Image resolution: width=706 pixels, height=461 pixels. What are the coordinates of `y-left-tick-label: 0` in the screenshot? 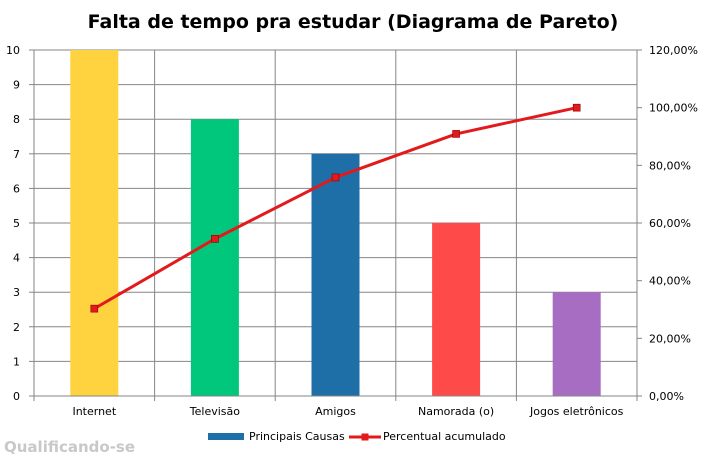 It's located at (16, 396).